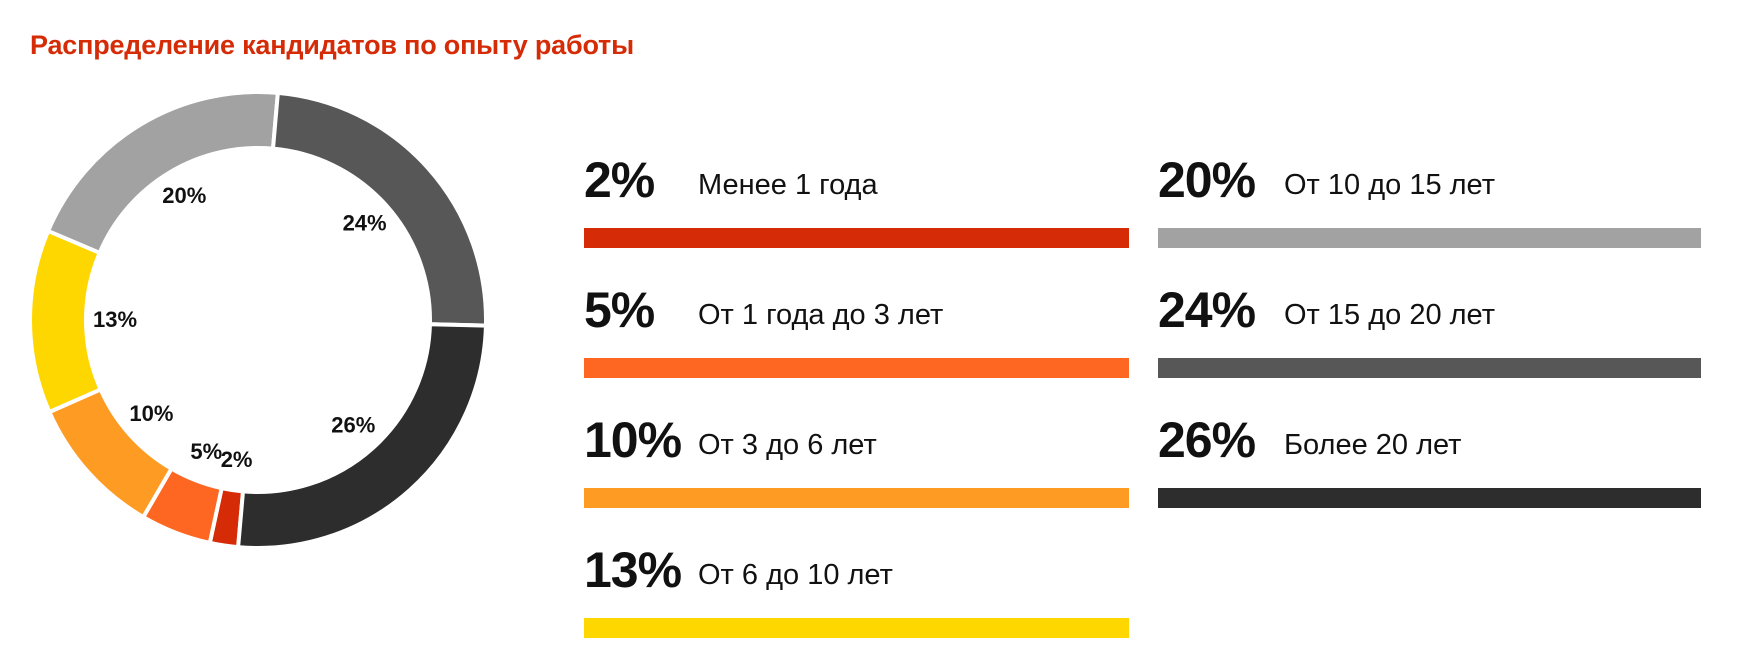 The height and width of the screenshot is (664, 1740). Describe the element at coordinates (206, 451) in the screenshot. I see `slice-label: 5%` at that location.